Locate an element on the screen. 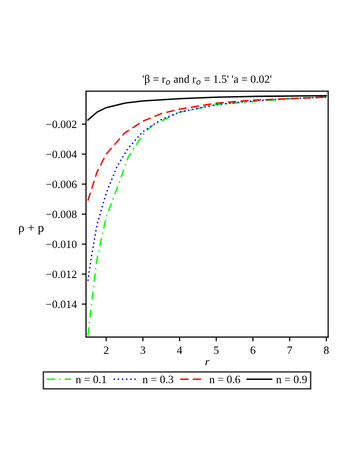 The image size is (354, 458). y-tick-label: −0.010 is located at coordinates (61, 244).